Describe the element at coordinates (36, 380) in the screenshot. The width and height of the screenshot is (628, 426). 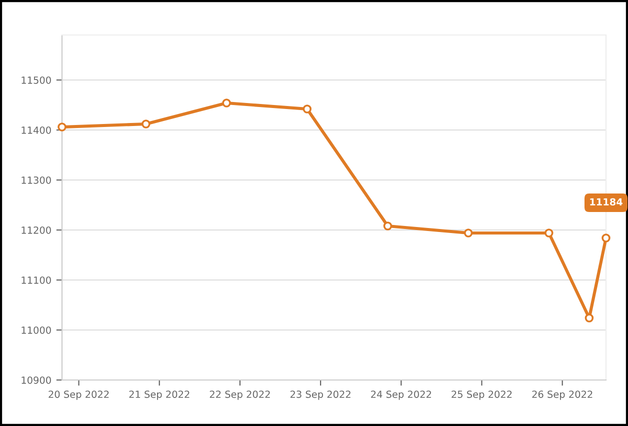
I see `y-tick-label: 10900` at that location.